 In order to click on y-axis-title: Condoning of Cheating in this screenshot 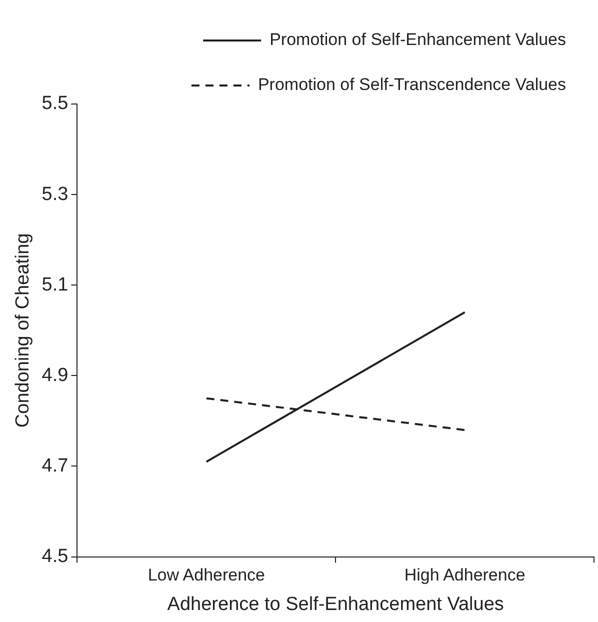, I will do `click(23, 330)`.